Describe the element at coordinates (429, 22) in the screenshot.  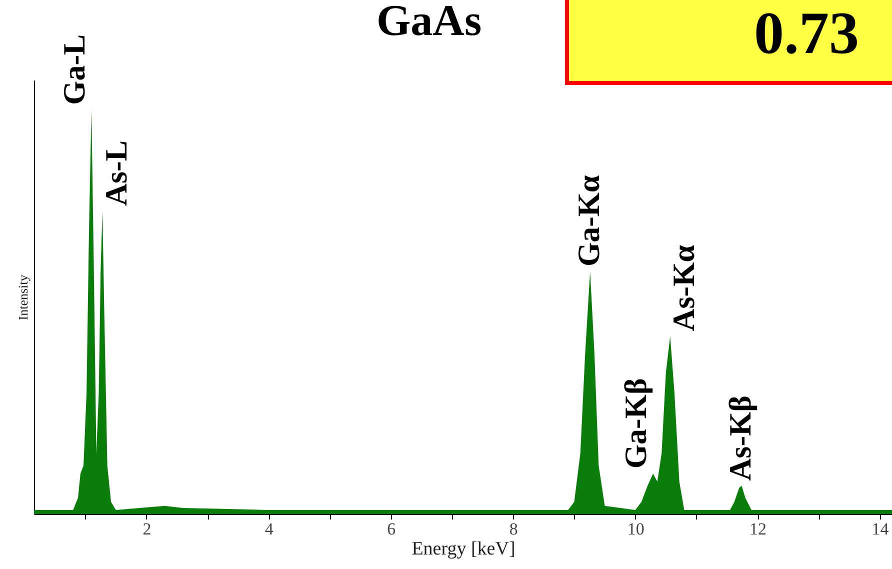
I see `chart-title: GaAs` at that location.